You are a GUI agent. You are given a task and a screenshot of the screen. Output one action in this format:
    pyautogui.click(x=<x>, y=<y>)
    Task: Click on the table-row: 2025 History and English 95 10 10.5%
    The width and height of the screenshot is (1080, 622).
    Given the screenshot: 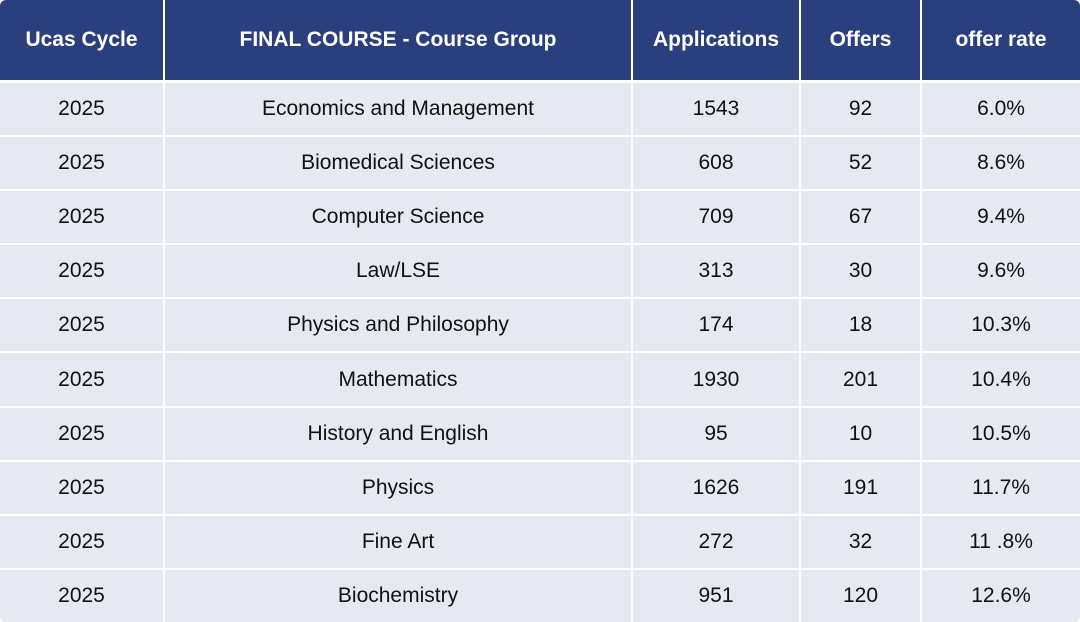 What is the action you would take?
    pyautogui.click(x=540, y=434)
    